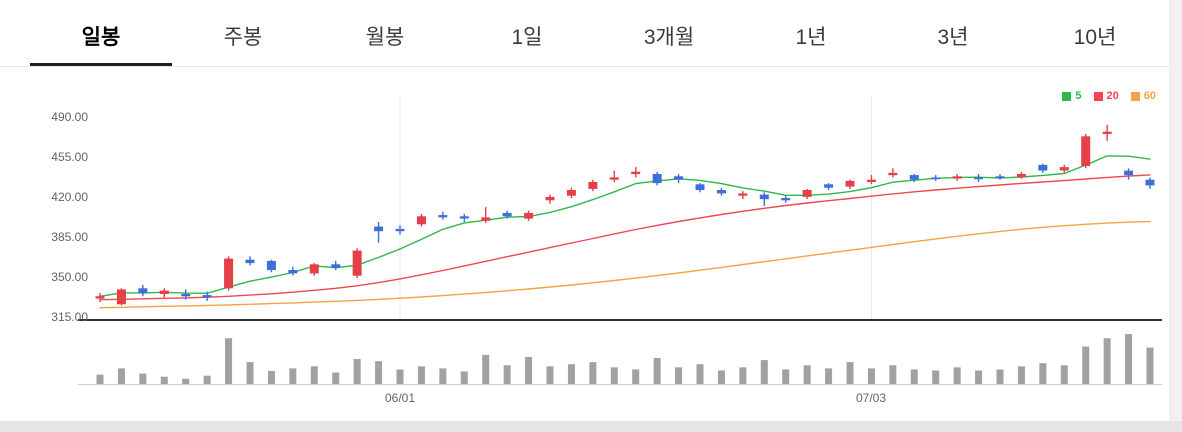  I want to click on legend-ma20: 20, so click(1106, 96).